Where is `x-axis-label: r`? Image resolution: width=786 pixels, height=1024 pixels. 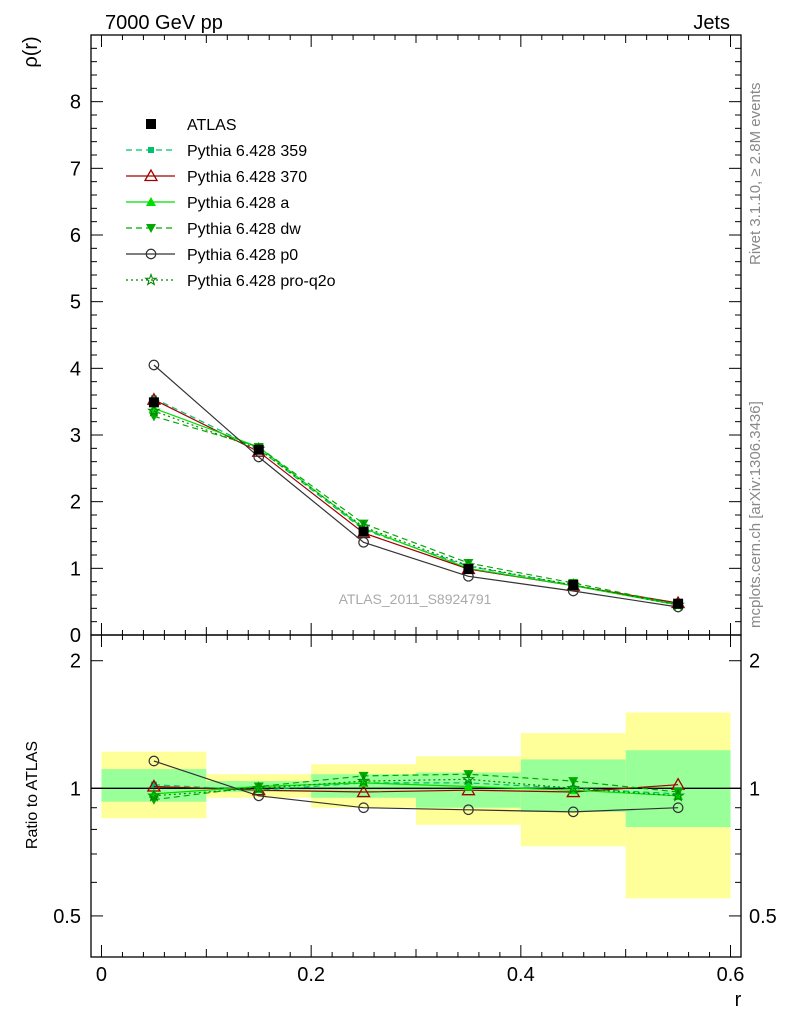
x-axis-label: r is located at coordinates (738, 1000).